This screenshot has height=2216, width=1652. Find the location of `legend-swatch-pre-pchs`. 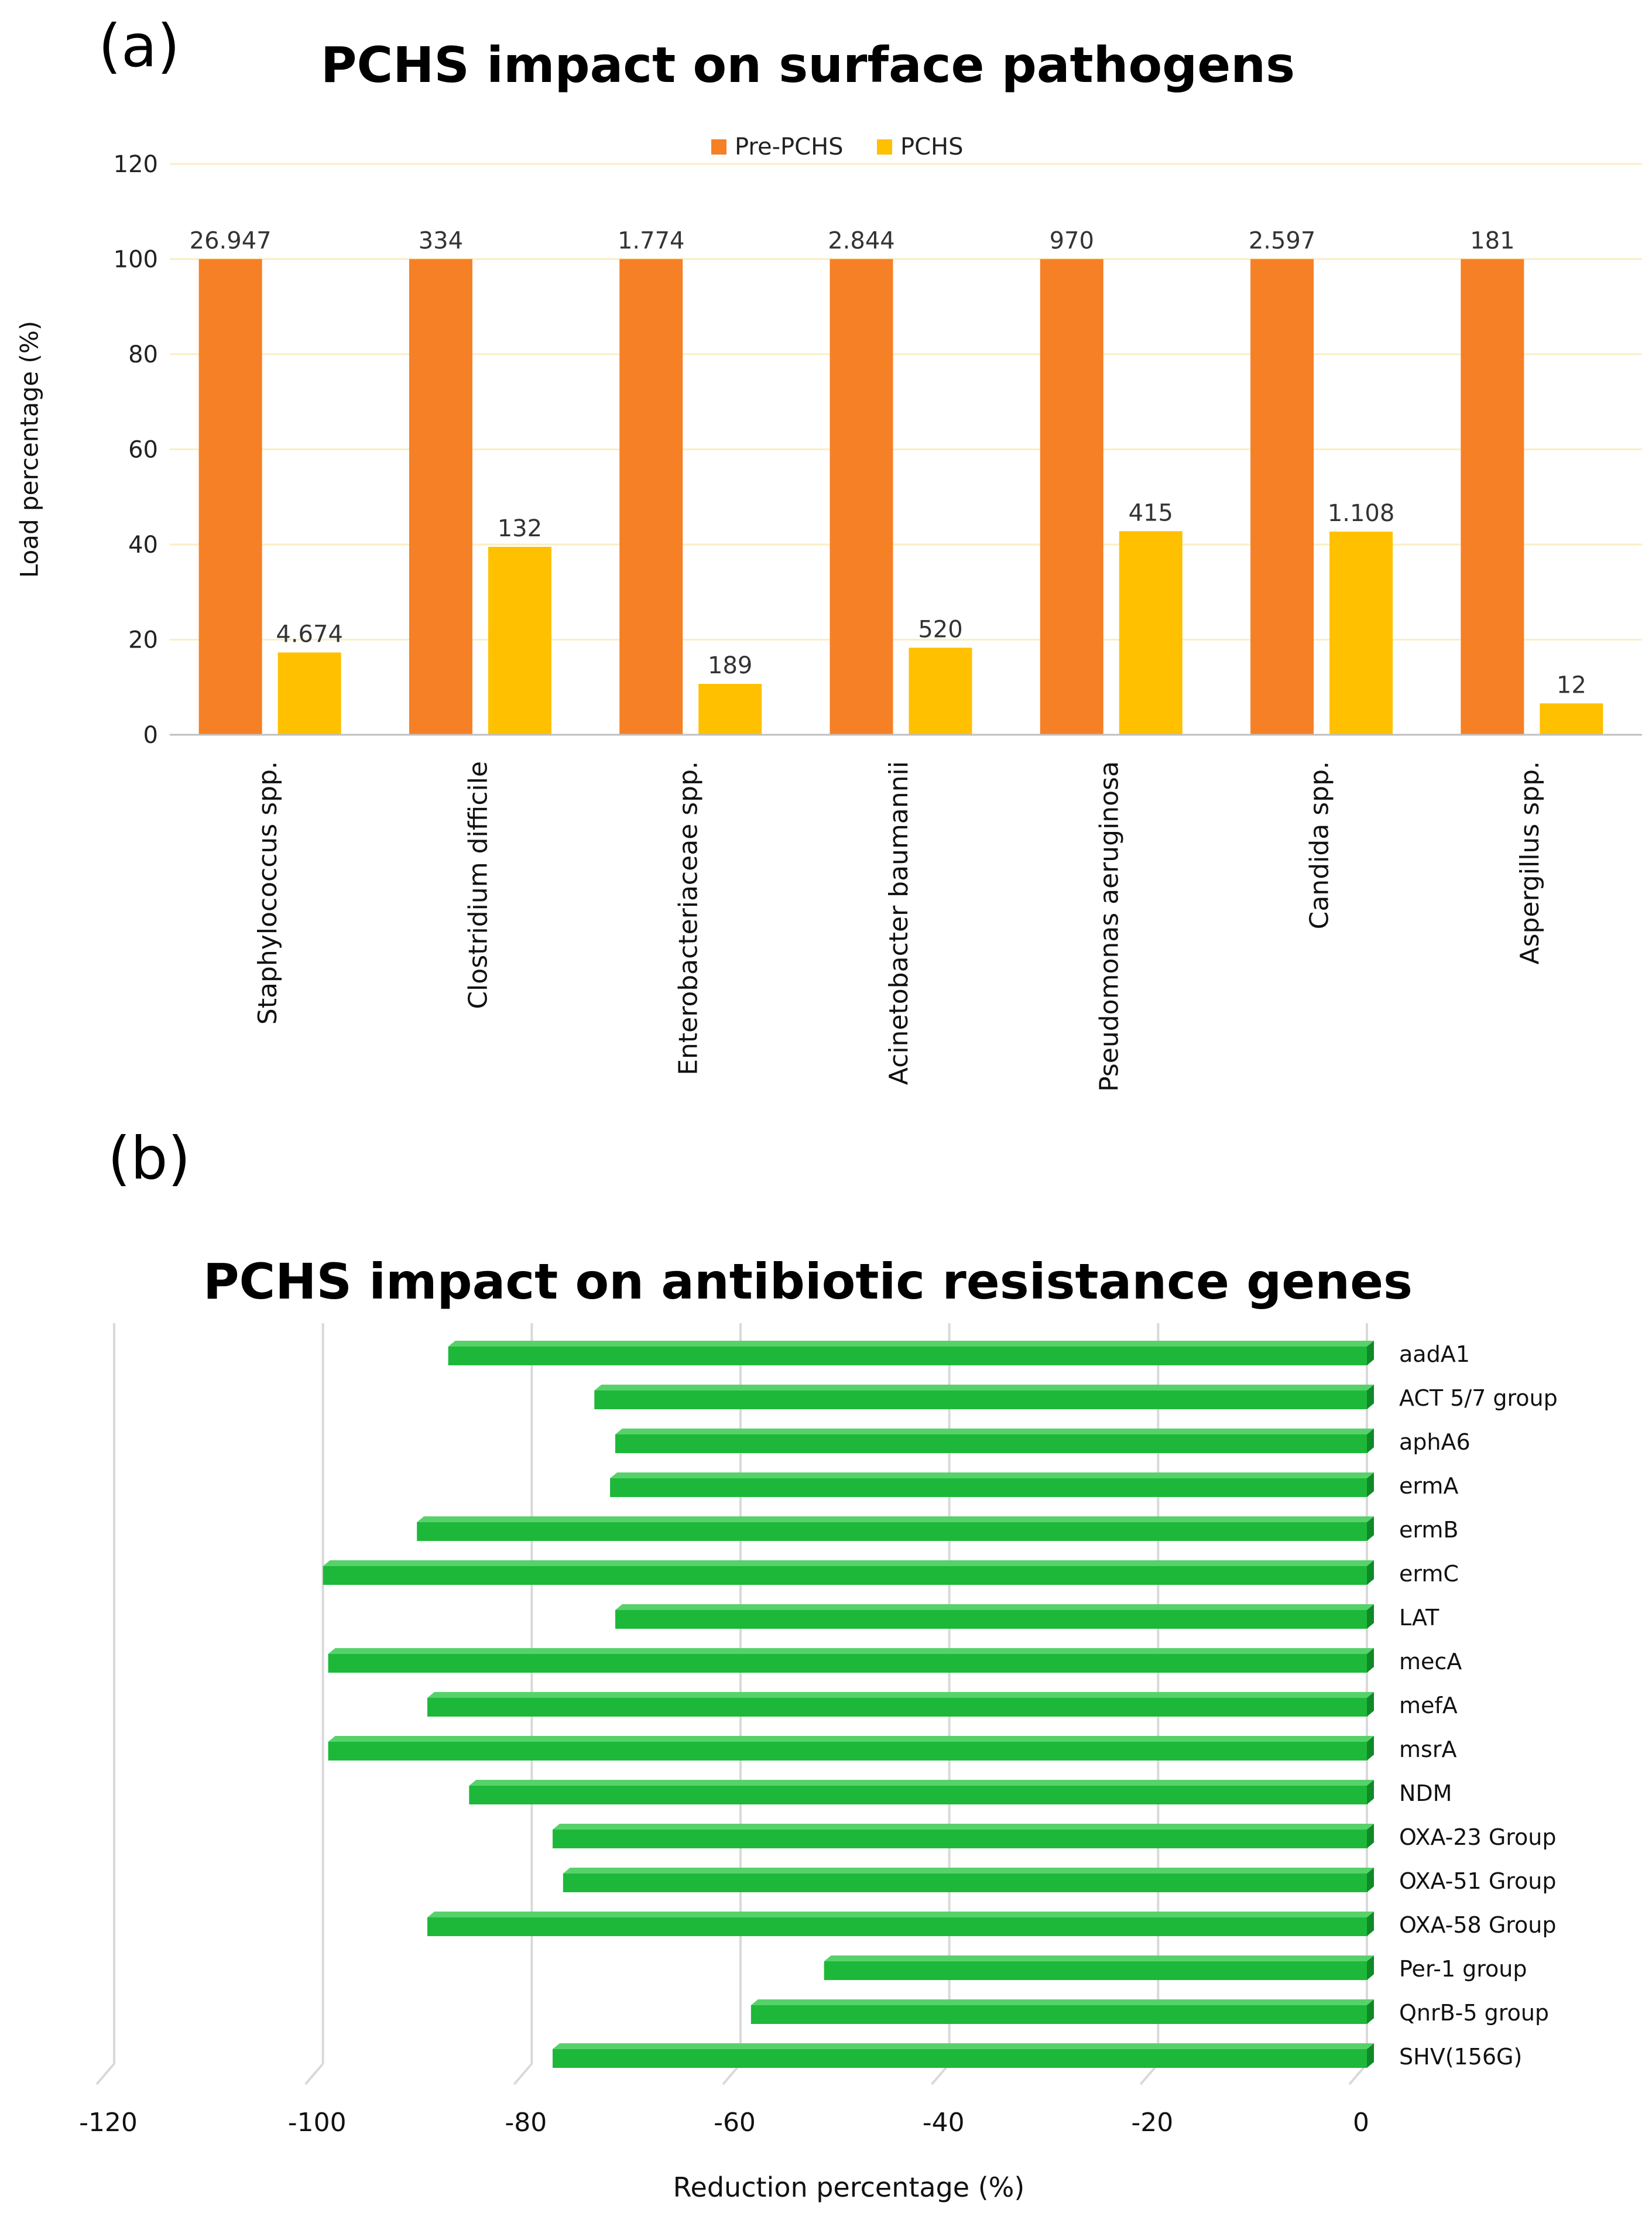

legend-swatch-pre-pchs is located at coordinates (718, 147).